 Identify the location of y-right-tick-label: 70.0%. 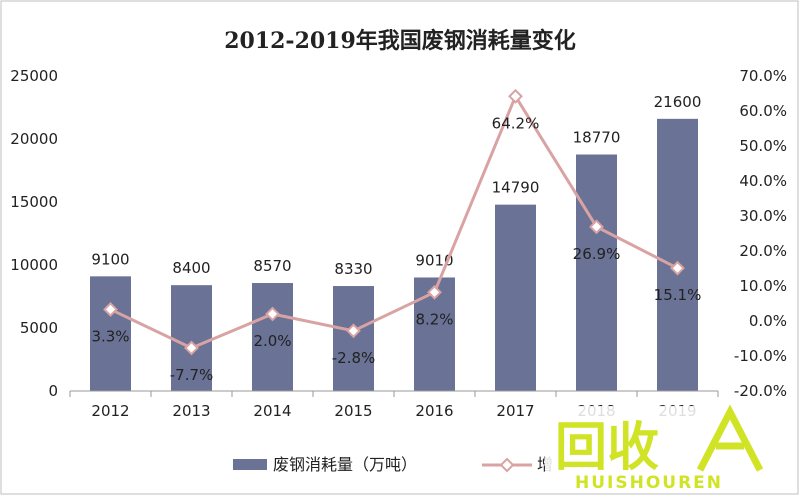
(763, 76).